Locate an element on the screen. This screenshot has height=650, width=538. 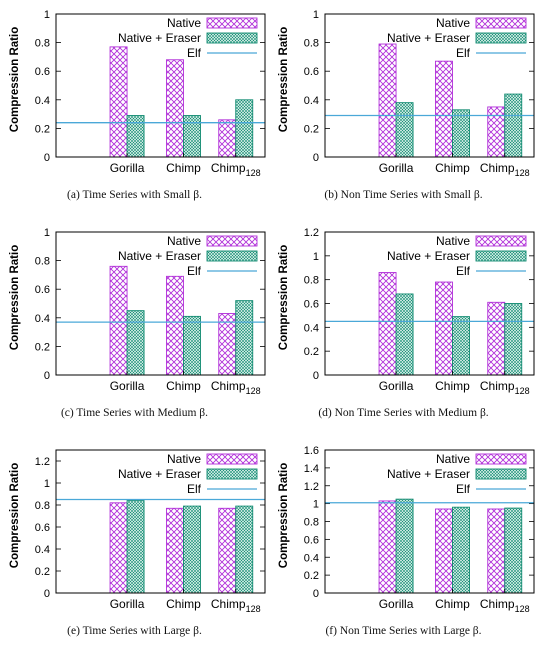
subfigure-caption: (d) Non Time Series with Medium β. is located at coordinates (403, 413).